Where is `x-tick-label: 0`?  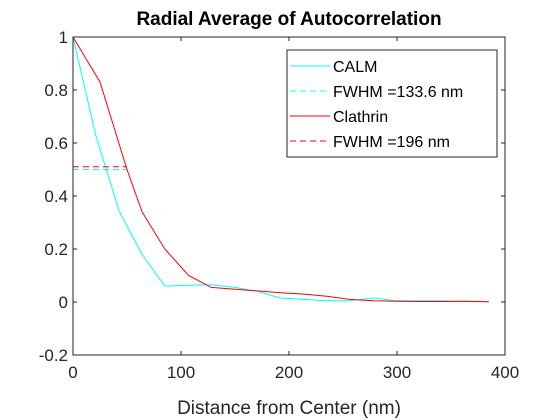
x-tick-label: 0 is located at coordinates (72, 372).